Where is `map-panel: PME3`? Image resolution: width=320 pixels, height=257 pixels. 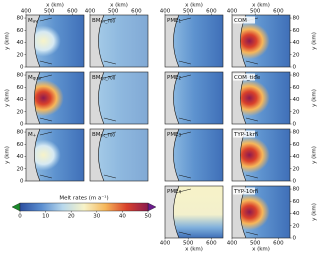 map-panel: PME3 is located at coordinates (194, 155).